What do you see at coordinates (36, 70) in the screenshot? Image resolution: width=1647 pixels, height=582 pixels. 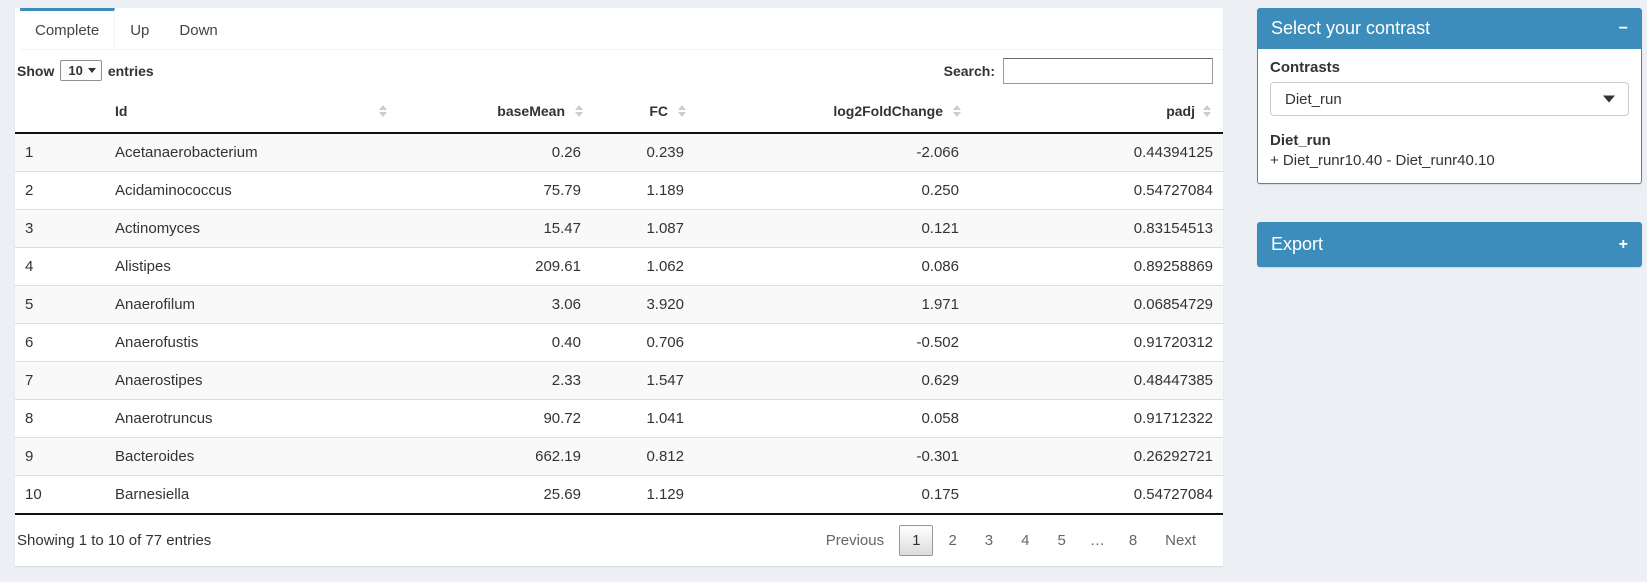 I see `show-label: Show` at bounding box center [36, 70].